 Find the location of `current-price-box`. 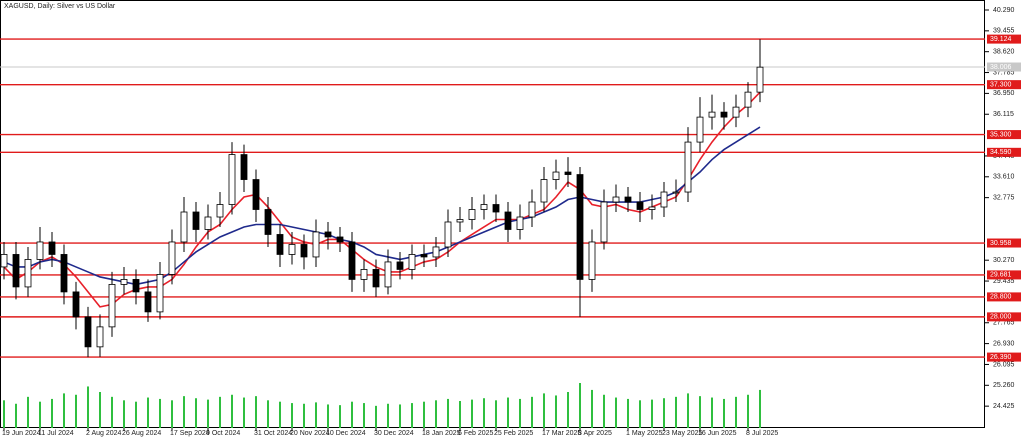

current-price-box is located at coordinates (1004, 67).